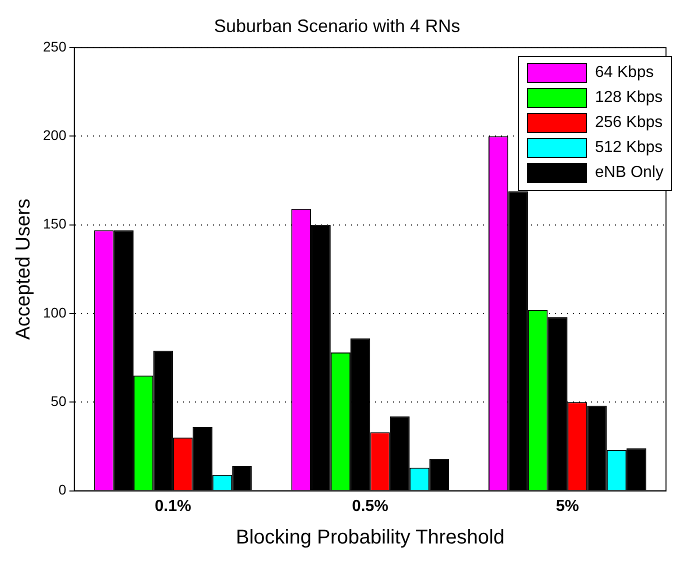  Describe the element at coordinates (62, 490) in the screenshot. I see `y-tick-label: 0` at that location.